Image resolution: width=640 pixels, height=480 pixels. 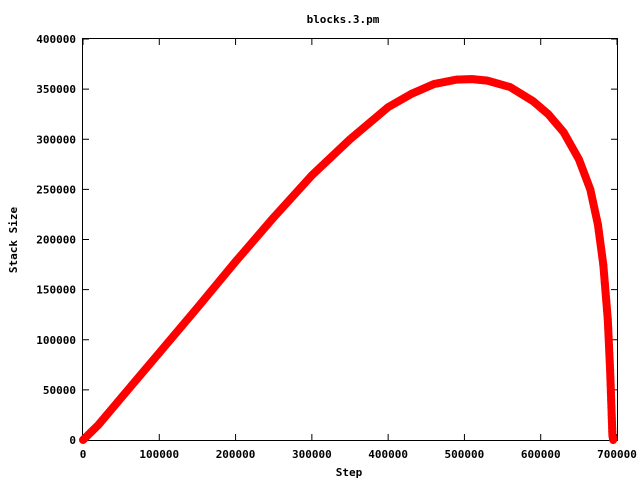 What do you see at coordinates (56, 240) in the screenshot?
I see `y-tick-label: 200000` at bounding box center [56, 240].